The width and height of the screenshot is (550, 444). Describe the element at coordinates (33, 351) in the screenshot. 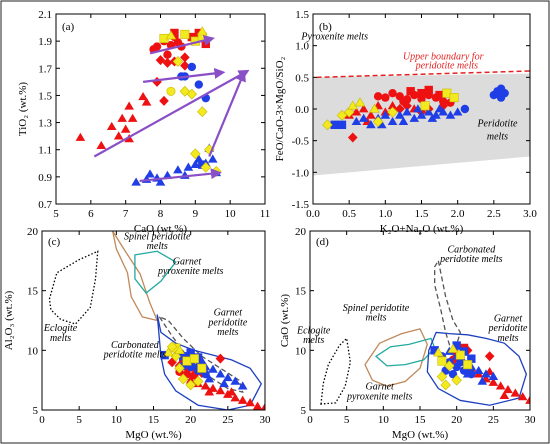

I see `y-tick-label: 10` at that location.